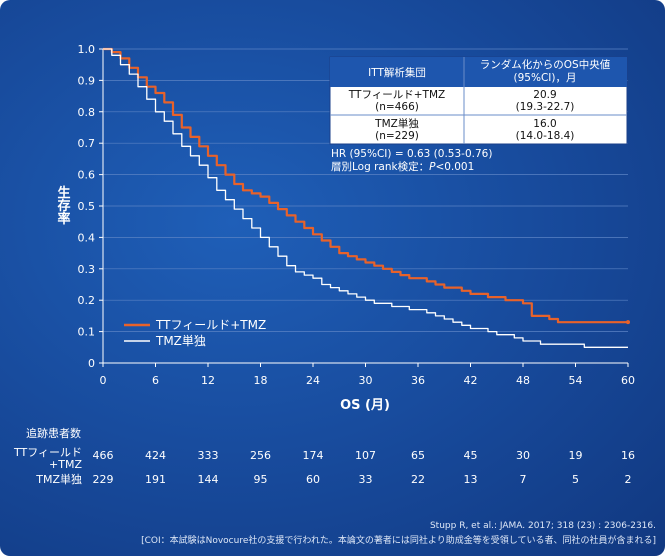 Image resolution: width=665 pixels, height=556 pixels. Describe the element at coordinates (87, 237) in the screenshot. I see `y-tick-label: 0.4` at that location.